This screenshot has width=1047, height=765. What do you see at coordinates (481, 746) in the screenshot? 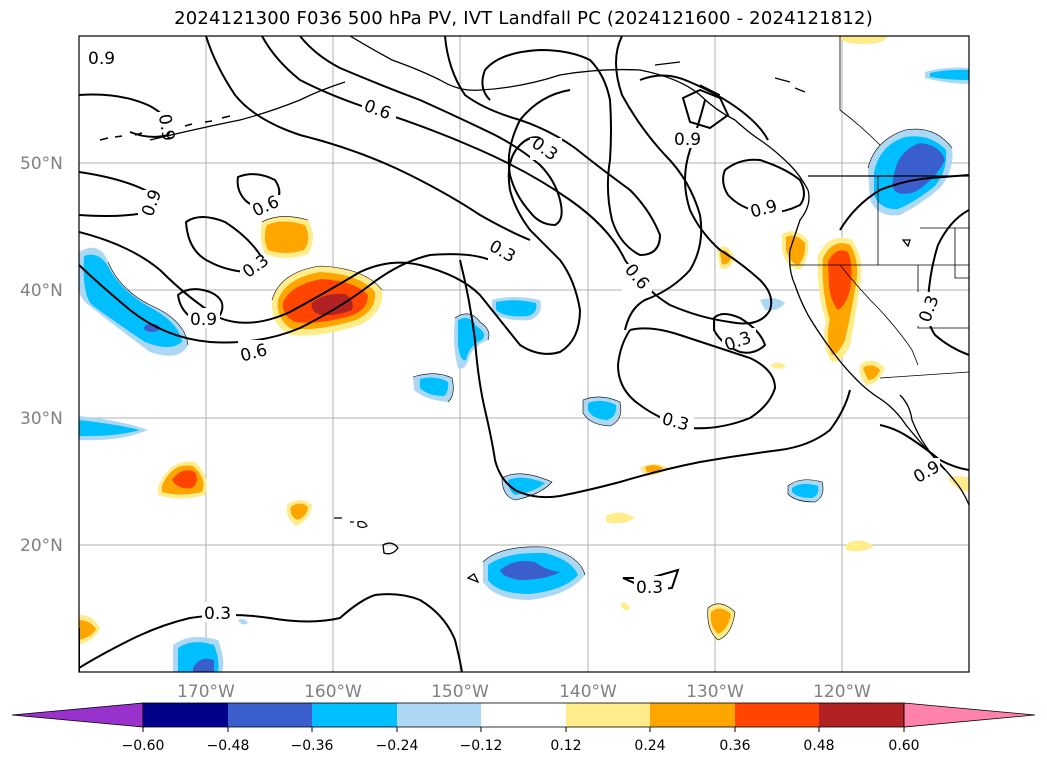
I see `colorbar-tick-label: −0.12` at bounding box center [481, 746].